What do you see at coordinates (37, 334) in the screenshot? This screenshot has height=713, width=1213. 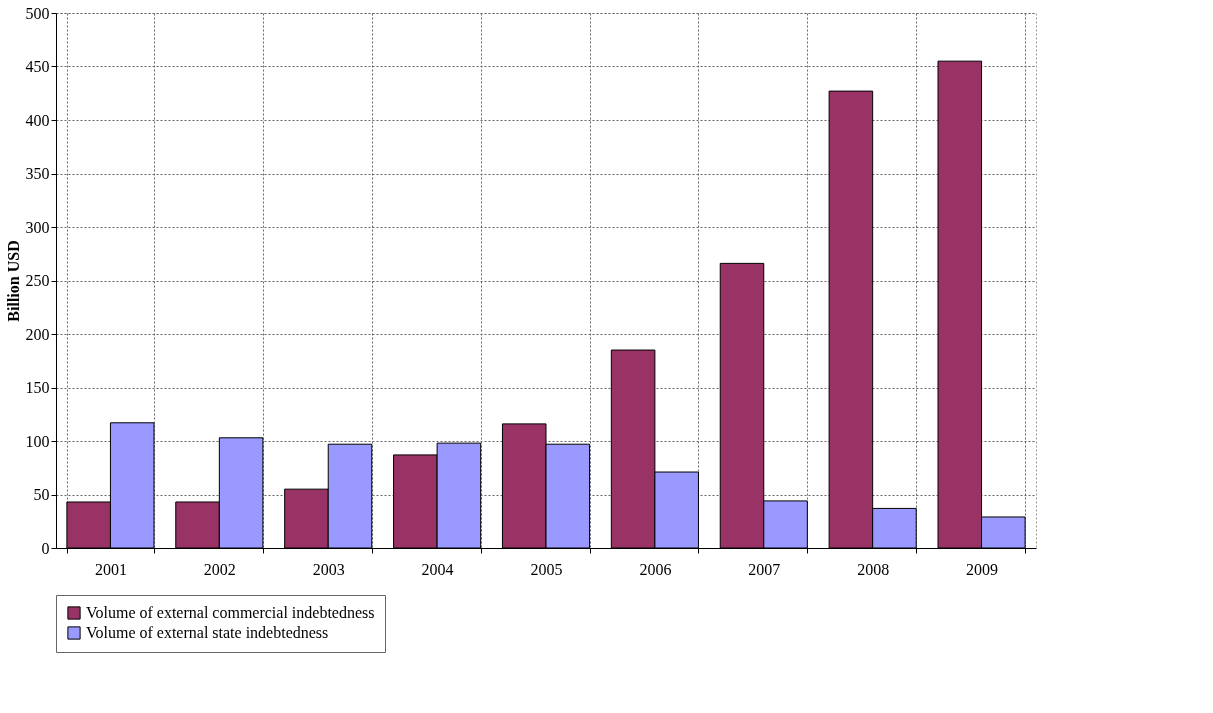 I see `y-tick-label: 200` at bounding box center [37, 334].